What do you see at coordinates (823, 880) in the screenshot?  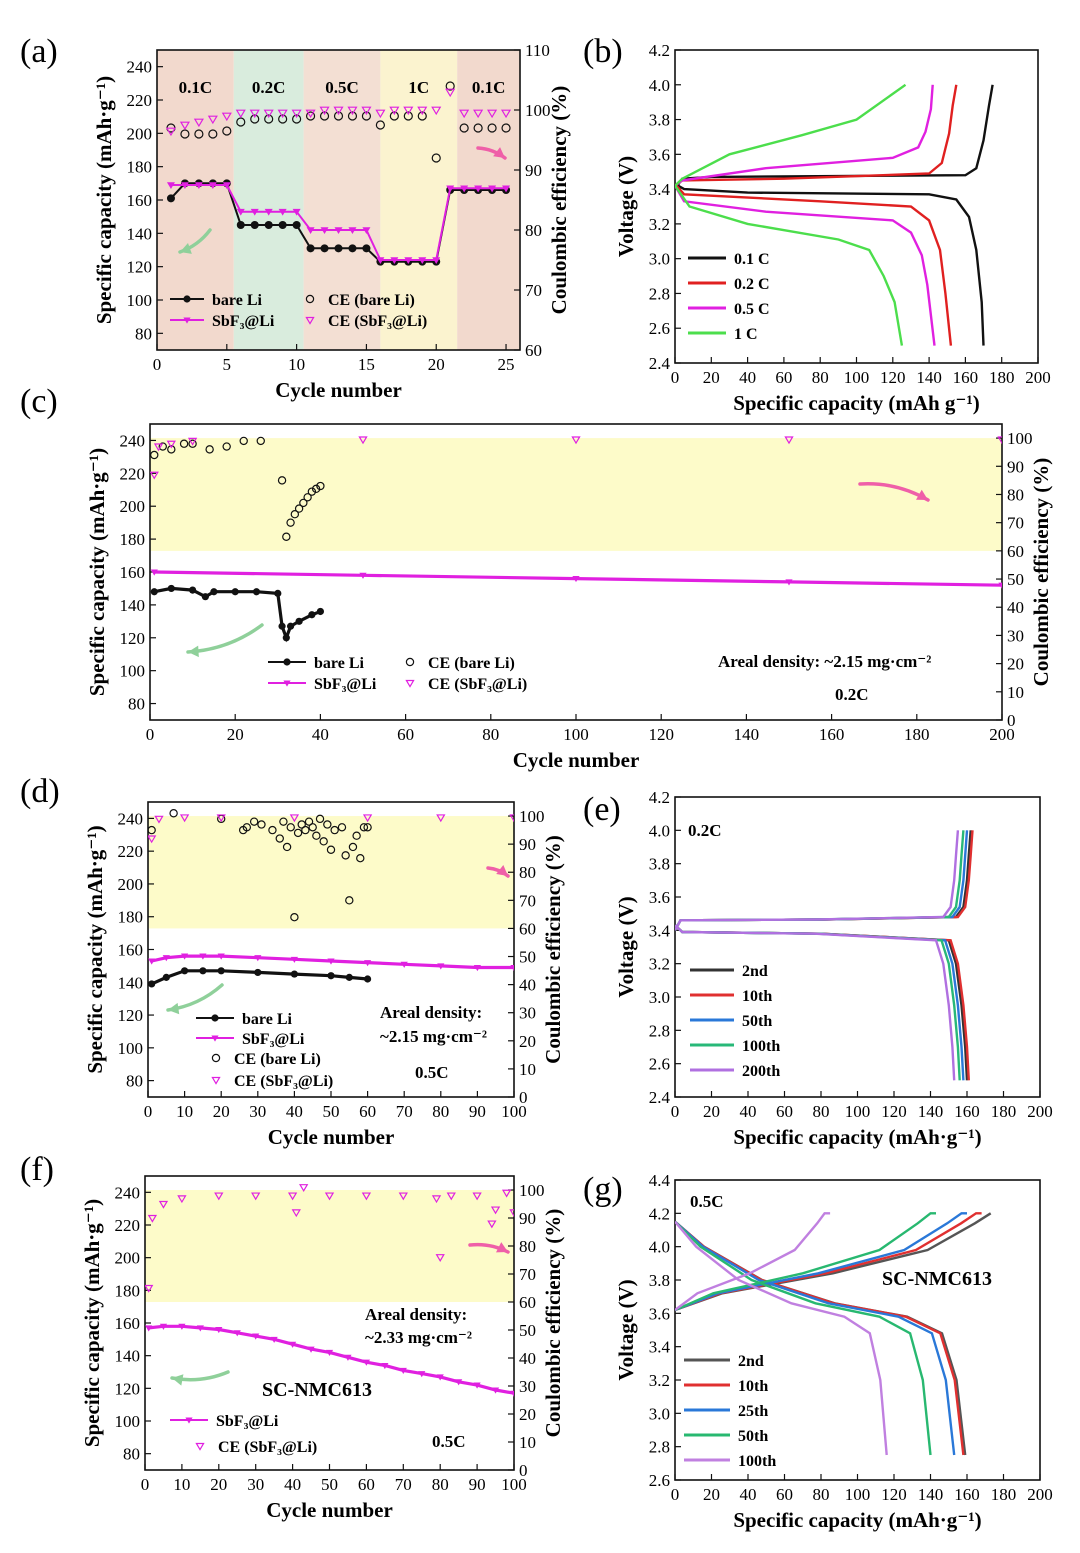 I see `charge-curve-2nd` at bounding box center [823, 880].